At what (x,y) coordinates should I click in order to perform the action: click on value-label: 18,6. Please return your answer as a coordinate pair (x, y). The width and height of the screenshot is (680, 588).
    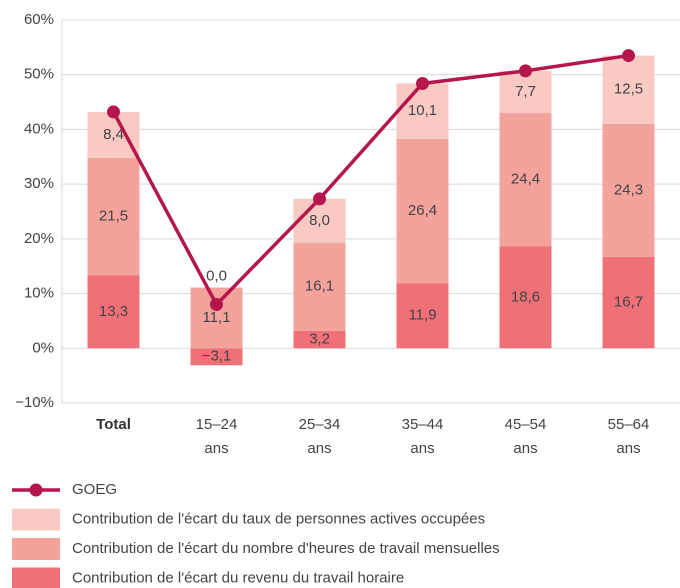
    Looking at the image, I should click on (525, 296).